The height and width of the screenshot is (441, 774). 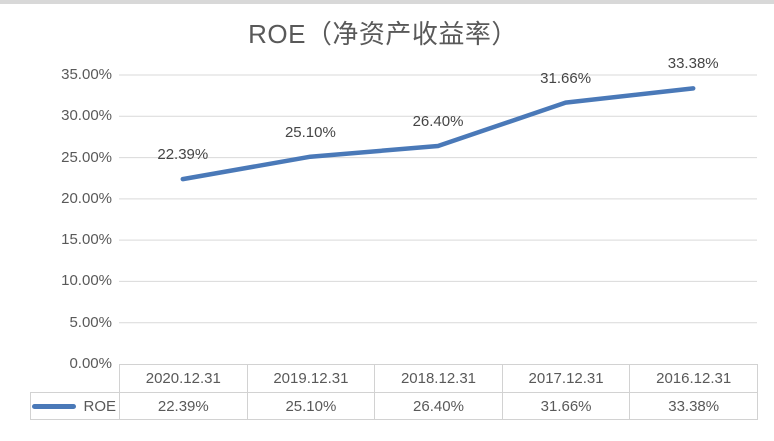 I want to click on y-axis-tick-label: 5.00%, so click(x=90, y=322).